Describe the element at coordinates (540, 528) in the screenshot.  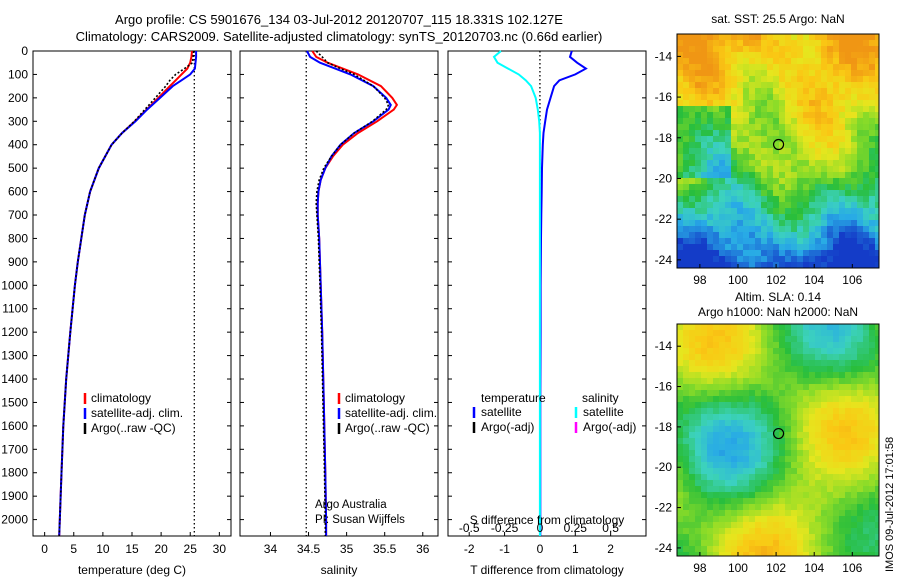
I see `salinity-diff-tick-label: 0` at that location.